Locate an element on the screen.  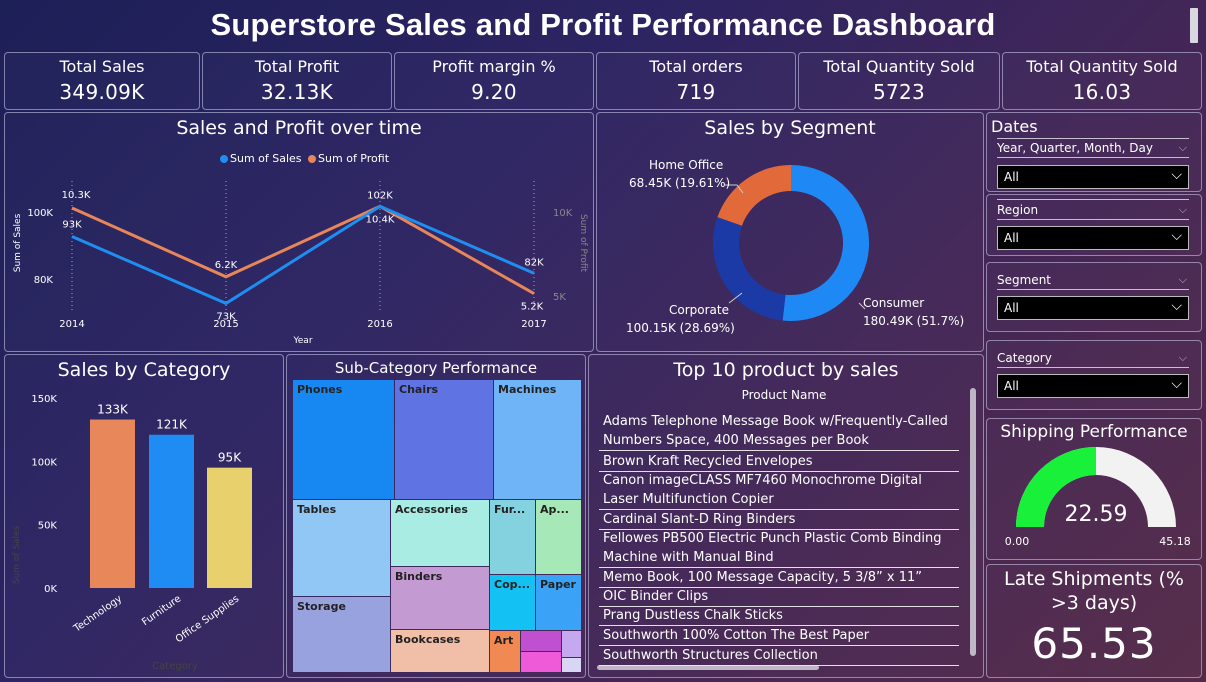
bar-furniture is located at coordinates (171, 511).